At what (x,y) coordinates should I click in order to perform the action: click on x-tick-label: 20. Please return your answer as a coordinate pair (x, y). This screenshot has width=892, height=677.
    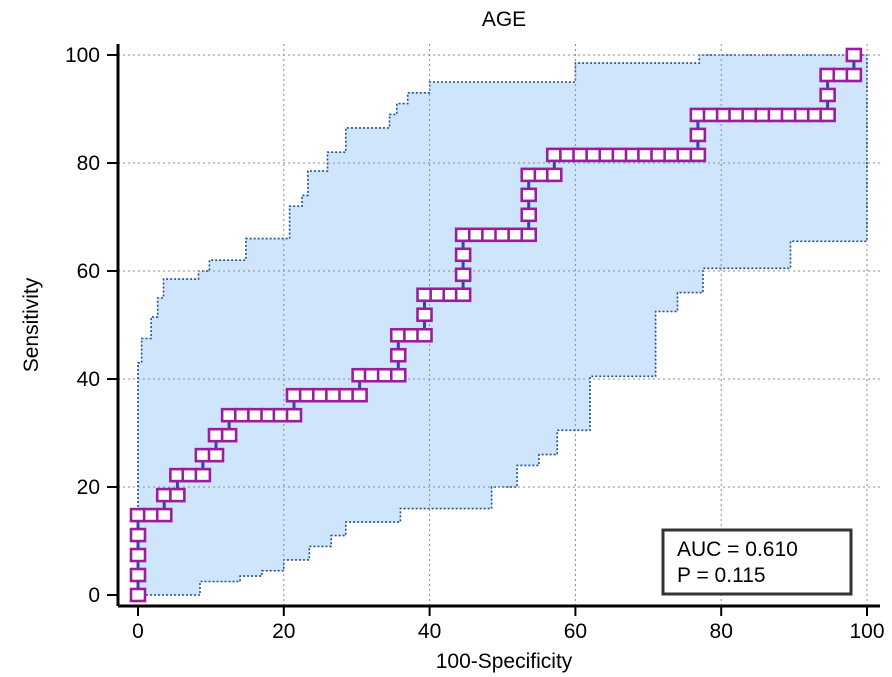
    Looking at the image, I should click on (283, 631).